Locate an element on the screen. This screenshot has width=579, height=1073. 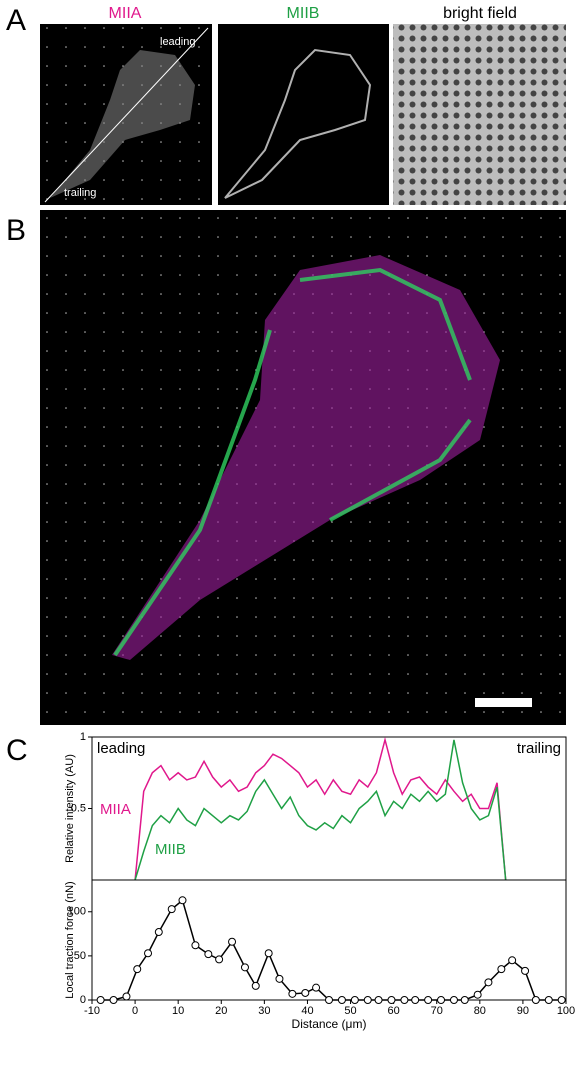
x-tick-label: 80 is located at coordinates (480, 1011).